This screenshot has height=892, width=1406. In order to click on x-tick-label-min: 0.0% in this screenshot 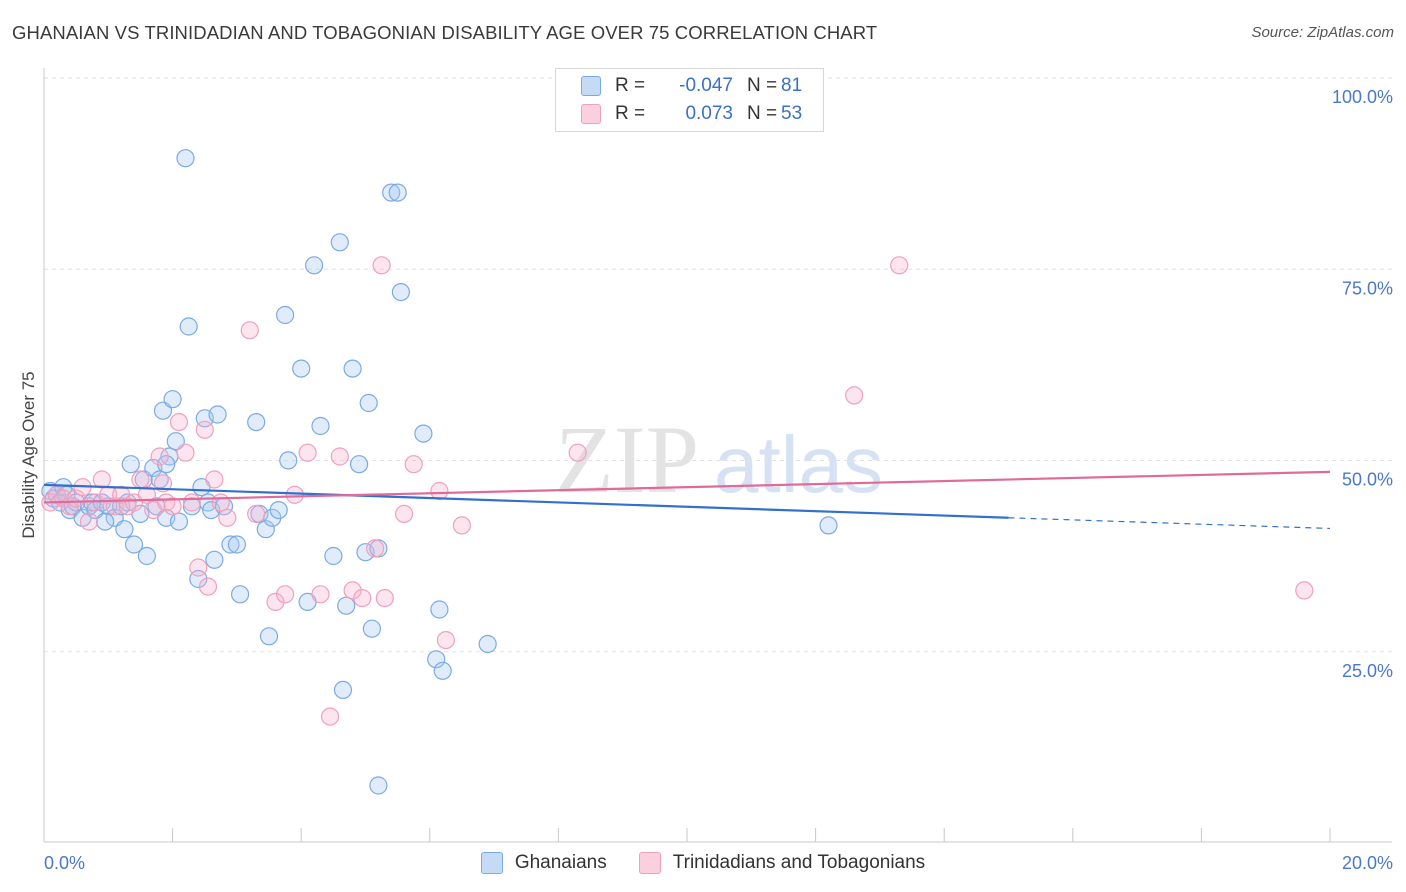, I will do `click(64, 863)`.